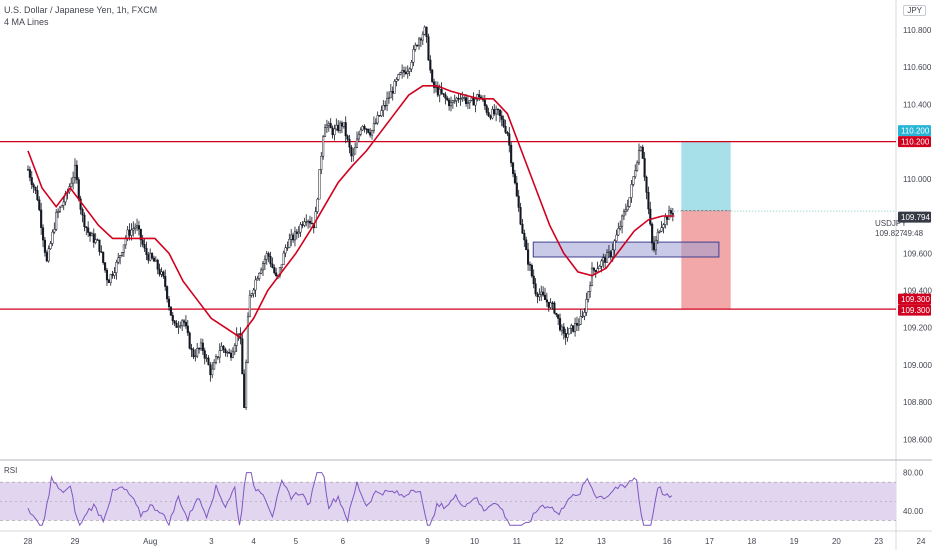  I want to click on x-tick-label: 9, so click(427, 541).